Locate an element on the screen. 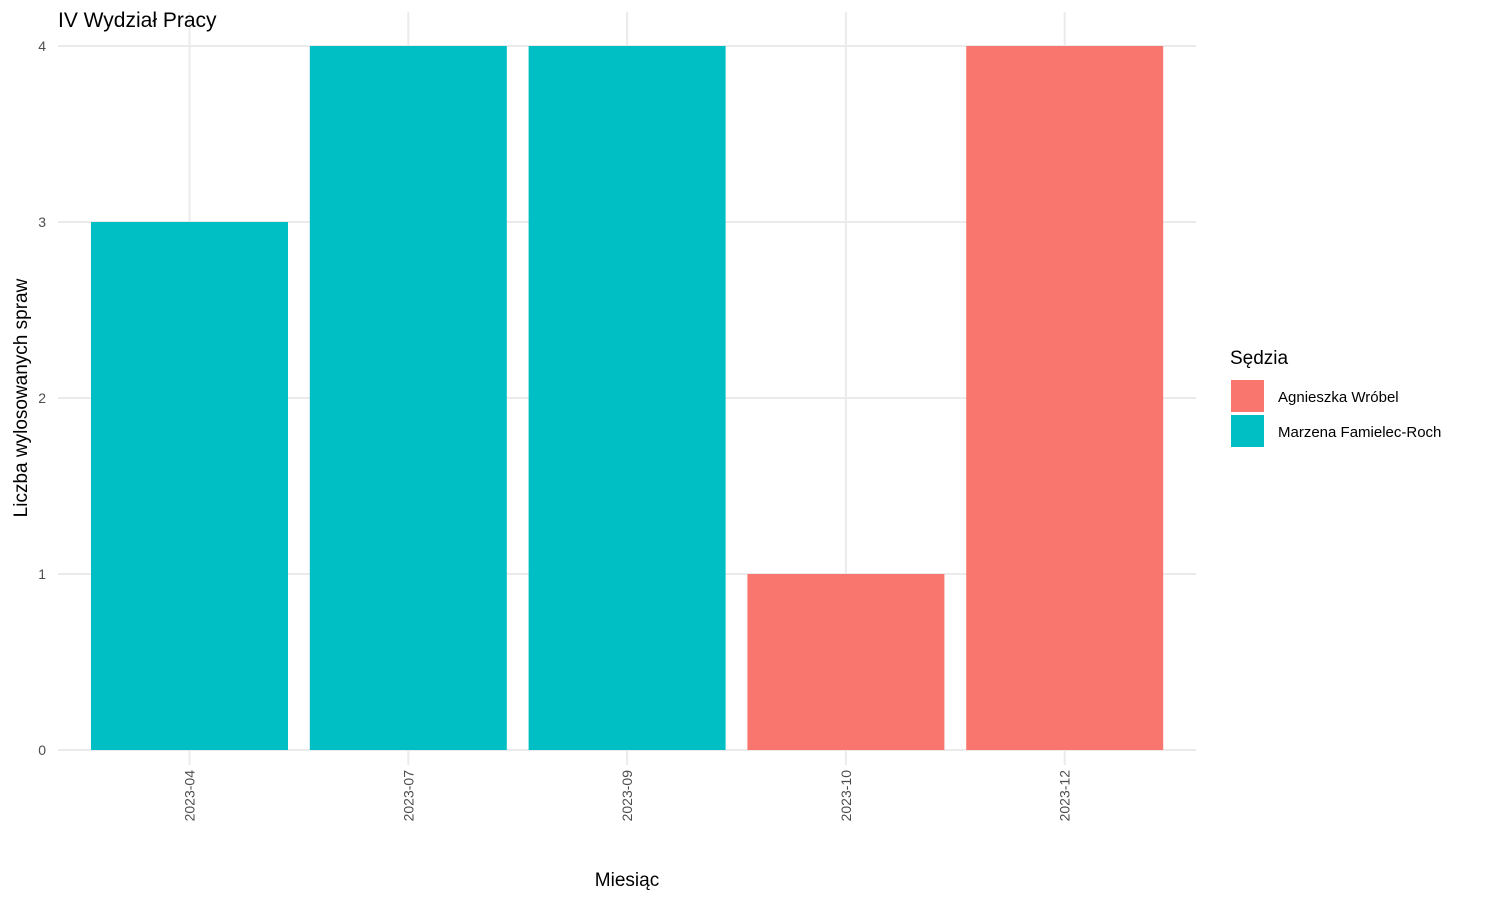  chart-title: IV Wydział Pracy is located at coordinates (137, 20).